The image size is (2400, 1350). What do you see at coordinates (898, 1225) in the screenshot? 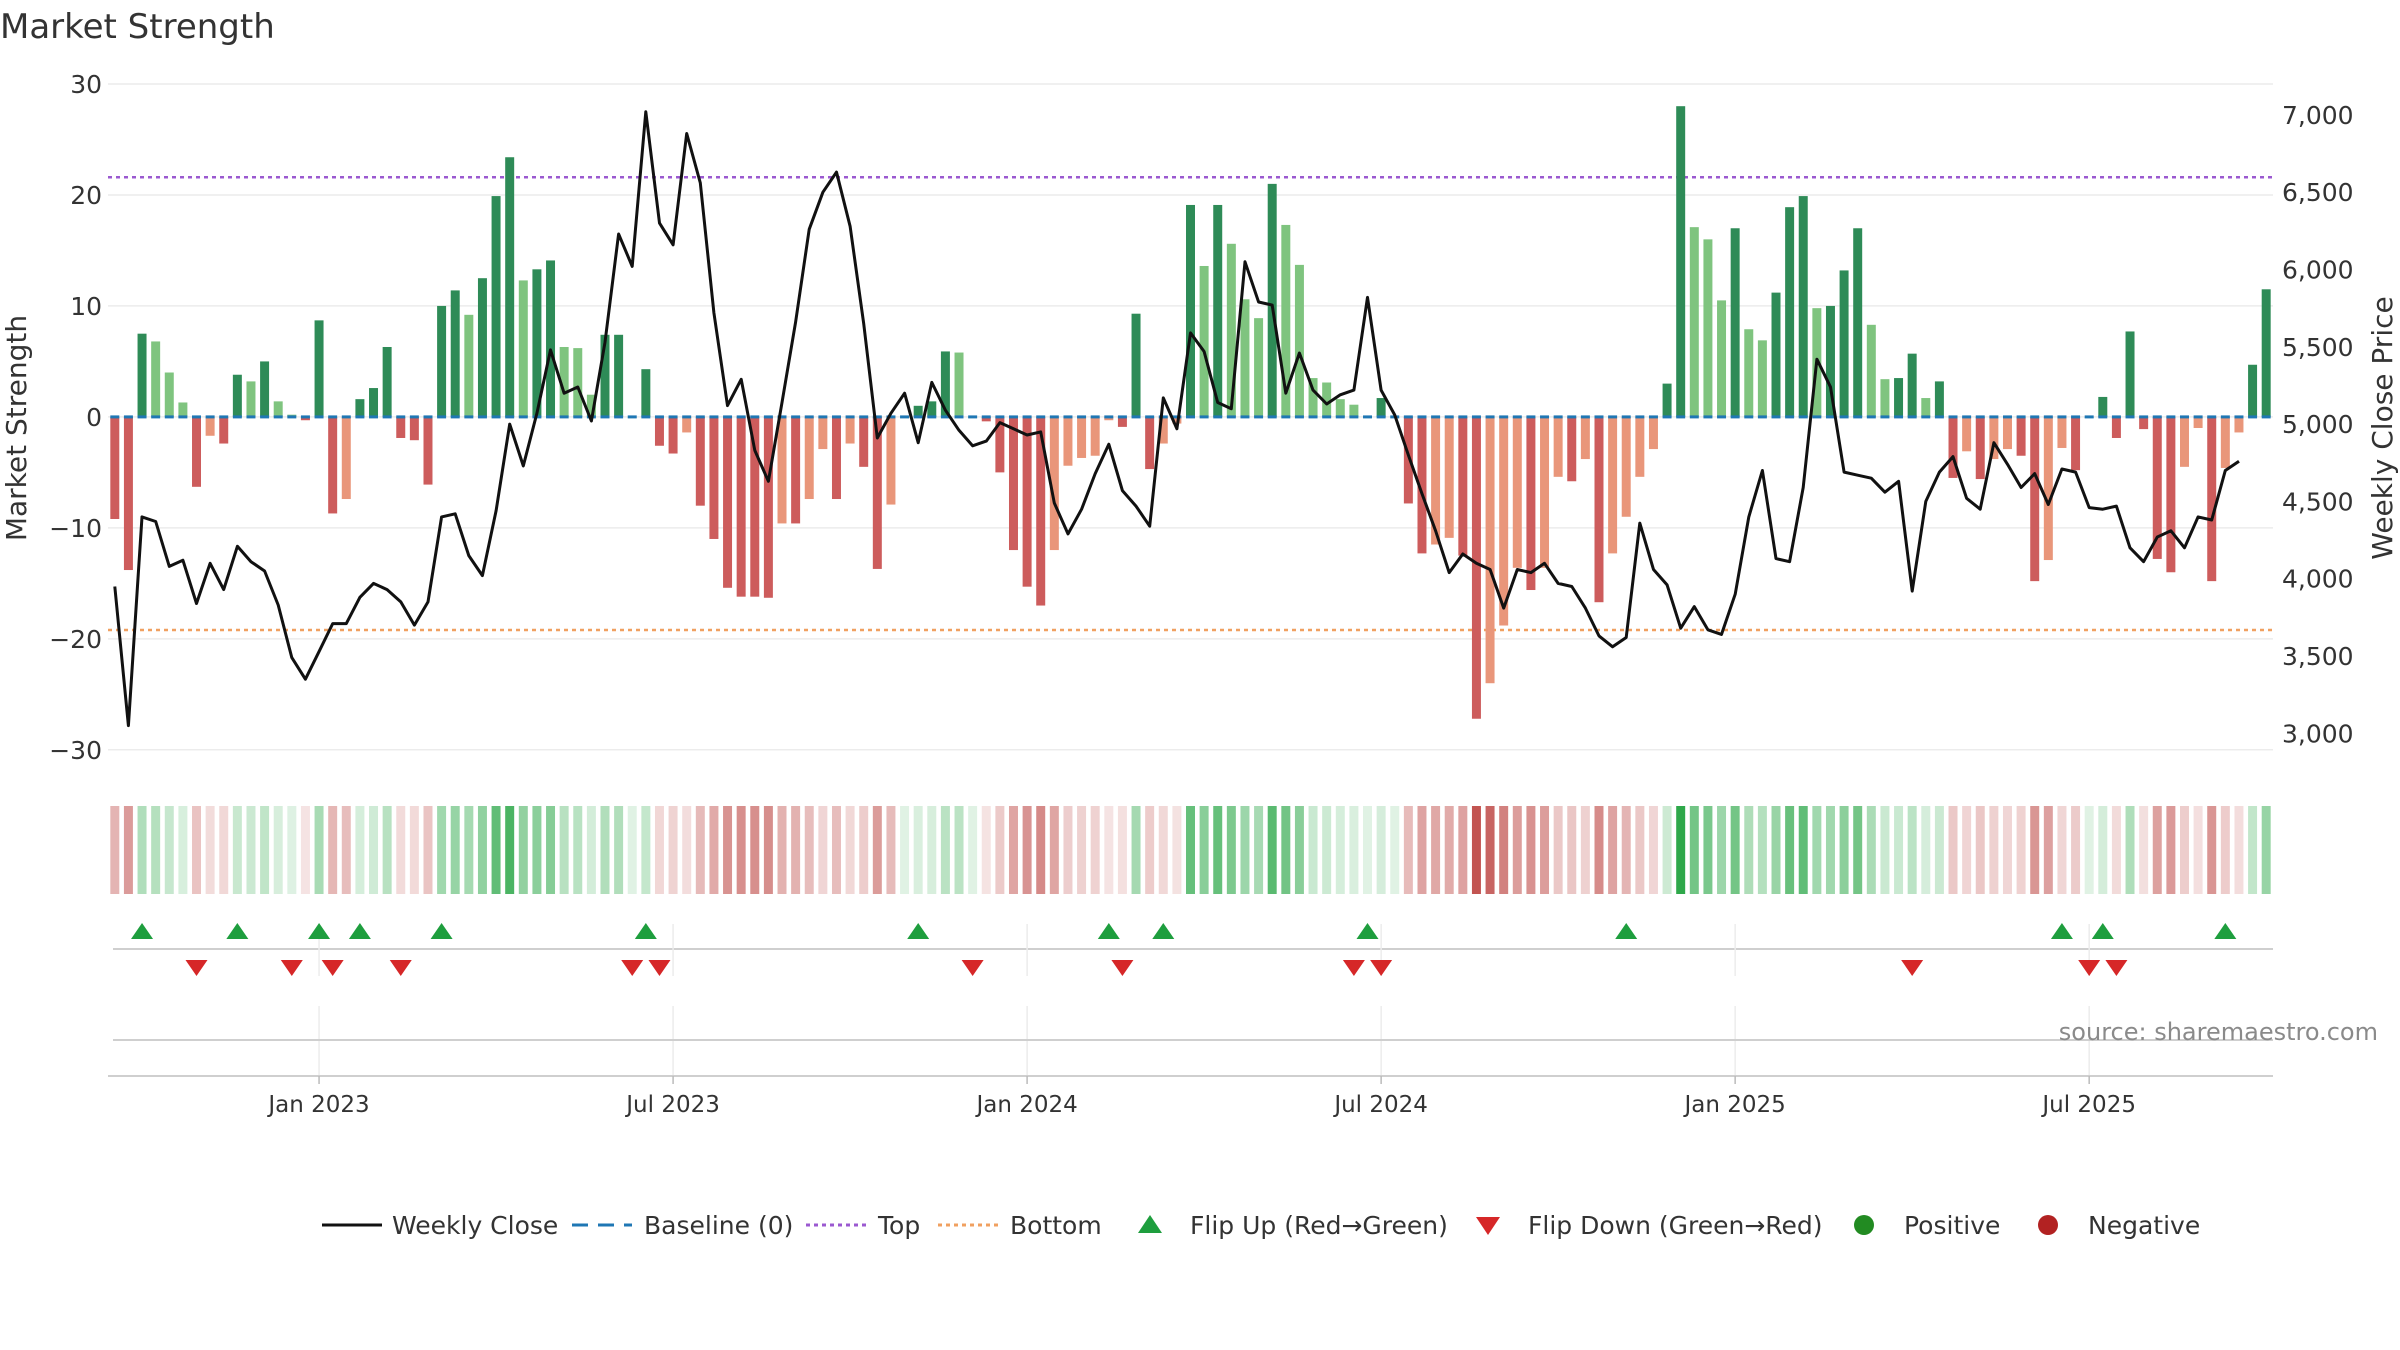
I see `legend-label-top: Top` at bounding box center [898, 1225].